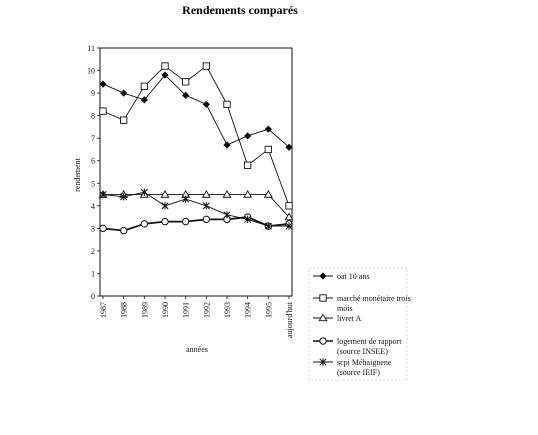  Describe the element at coordinates (144, 310) in the screenshot. I see `x-tick-label: 1989` at that location.